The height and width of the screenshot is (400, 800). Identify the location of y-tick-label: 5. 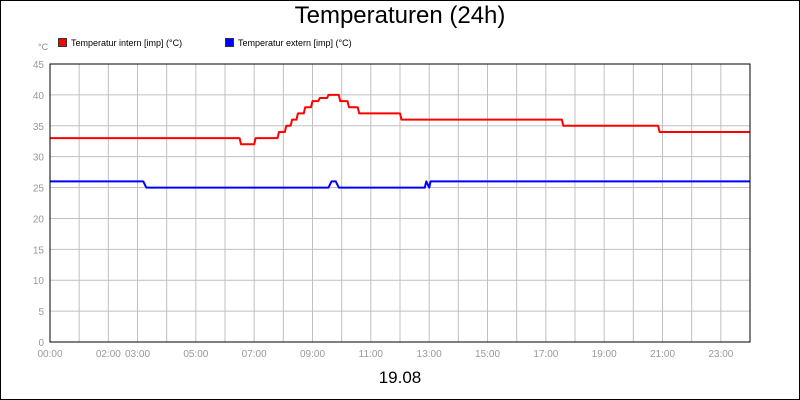
(41, 312).